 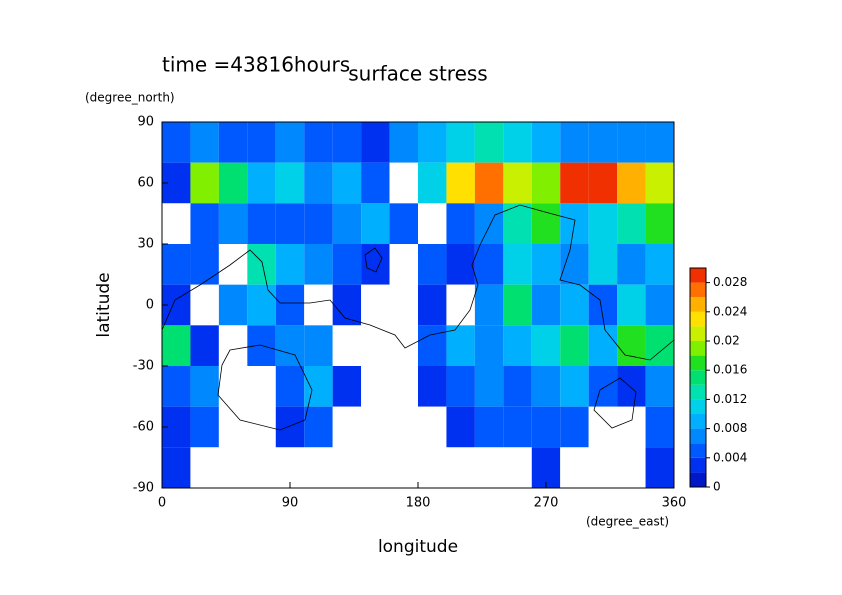 What do you see at coordinates (290, 503) in the screenshot?
I see `x-tick-label: 90` at bounding box center [290, 503].